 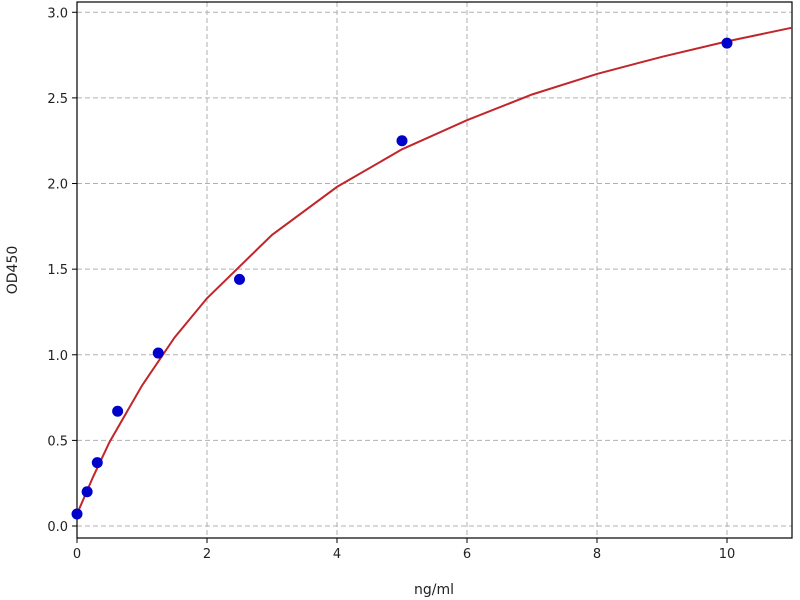 What do you see at coordinates (57, 356) in the screenshot?
I see `y-tick-label: 1.0` at bounding box center [57, 356].